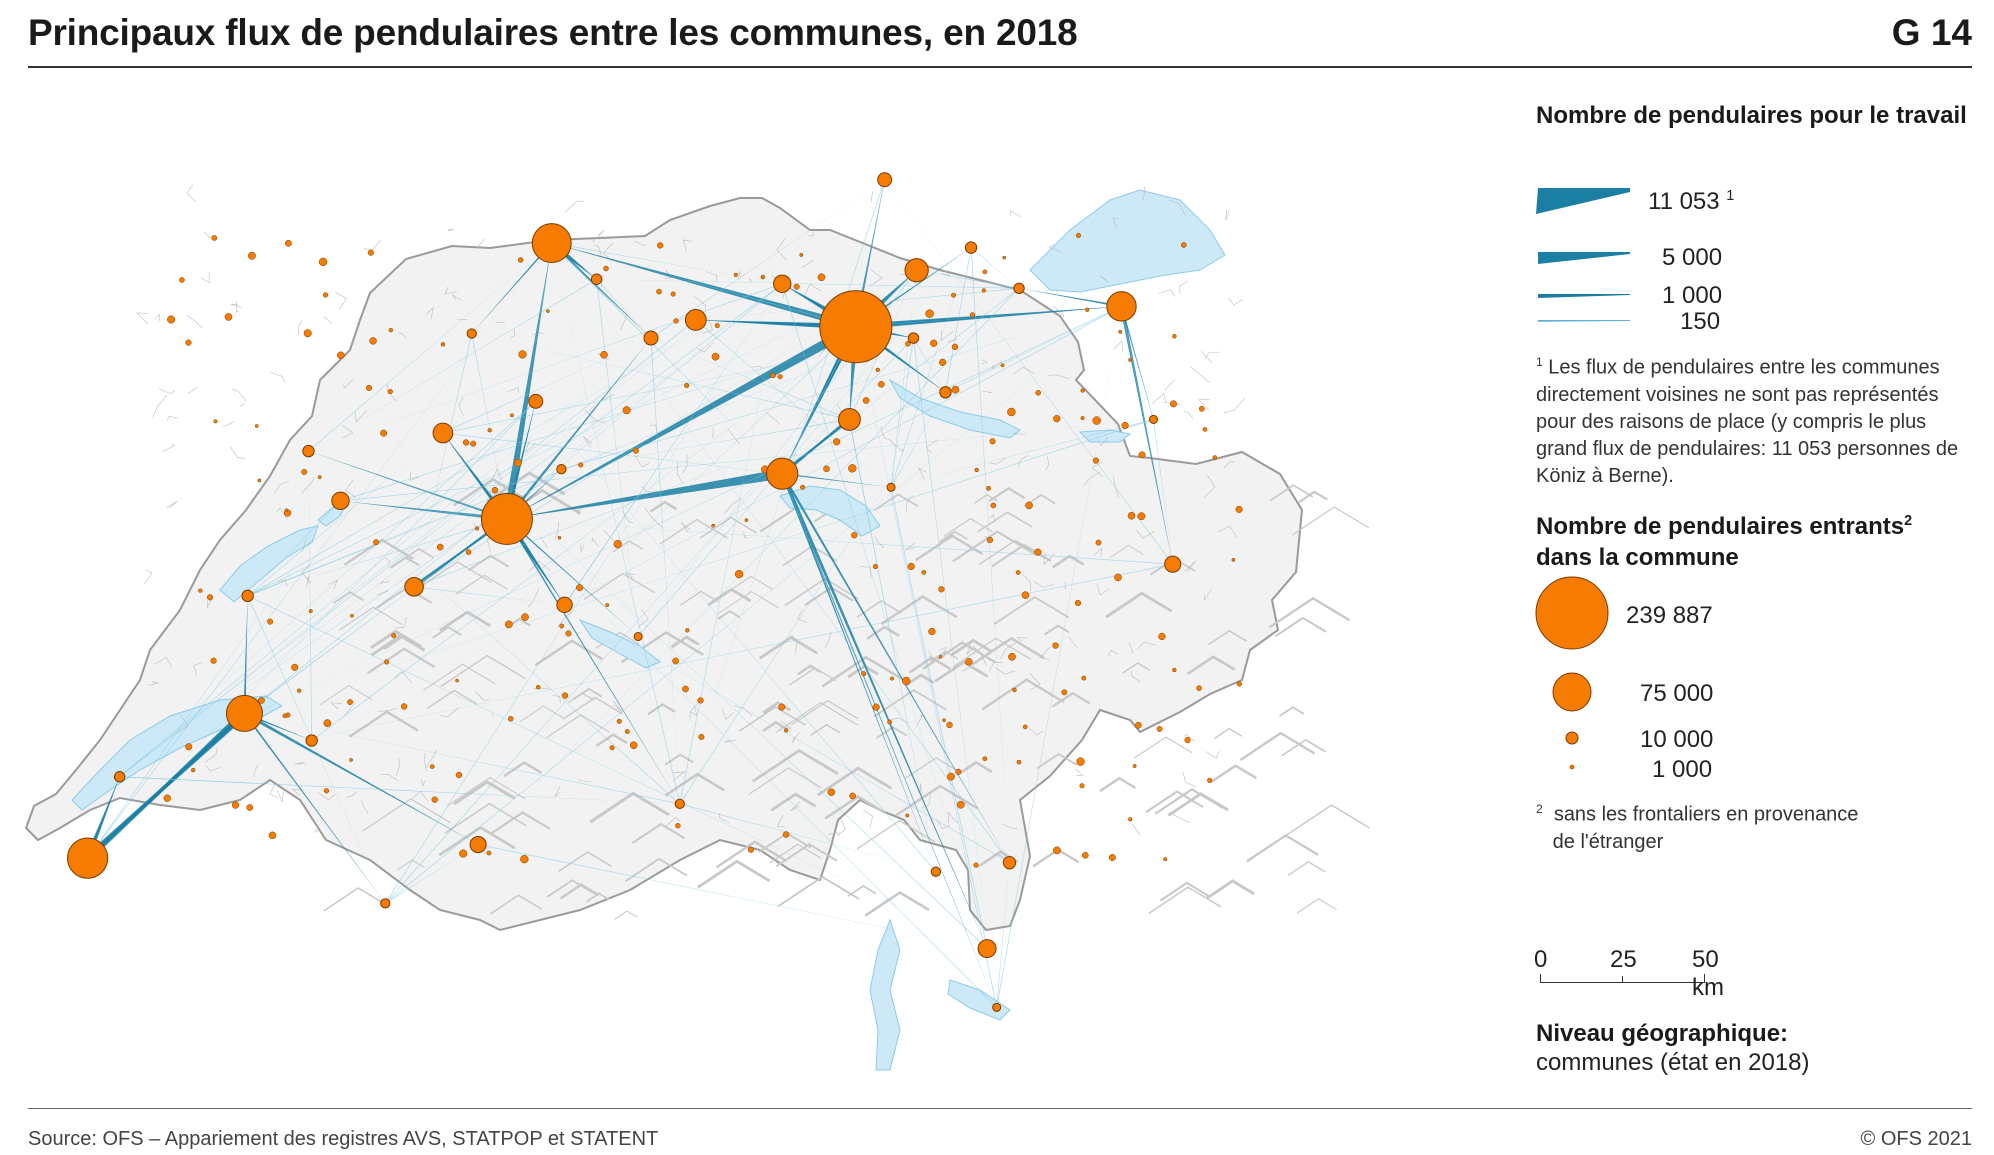 This screenshot has width=1994, height=1155. I want to click on node-liestal, so click(596, 279).